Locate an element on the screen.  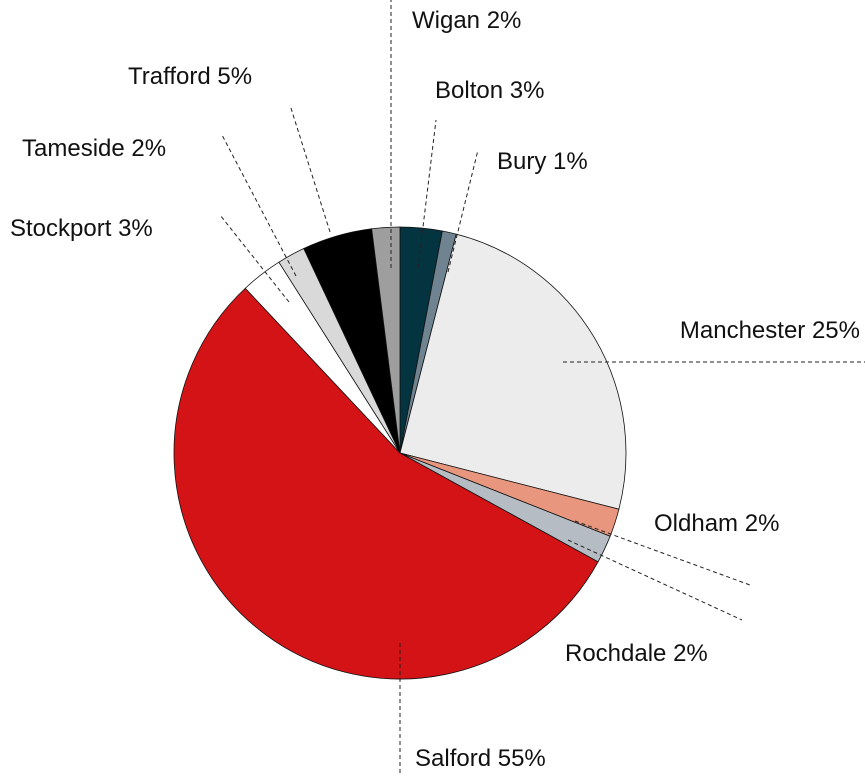
slice-name: Tameside is located at coordinates (73, 148).